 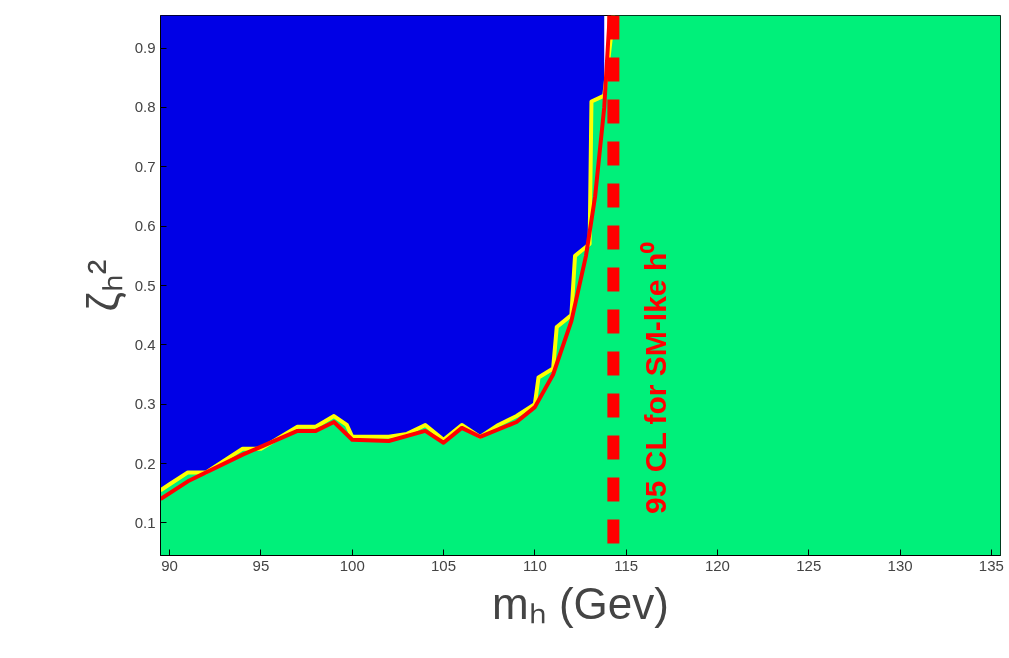 What do you see at coordinates (991, 565) in the screenshot?
I see `x-tick-label: 135` at bounding box center [991, 565].